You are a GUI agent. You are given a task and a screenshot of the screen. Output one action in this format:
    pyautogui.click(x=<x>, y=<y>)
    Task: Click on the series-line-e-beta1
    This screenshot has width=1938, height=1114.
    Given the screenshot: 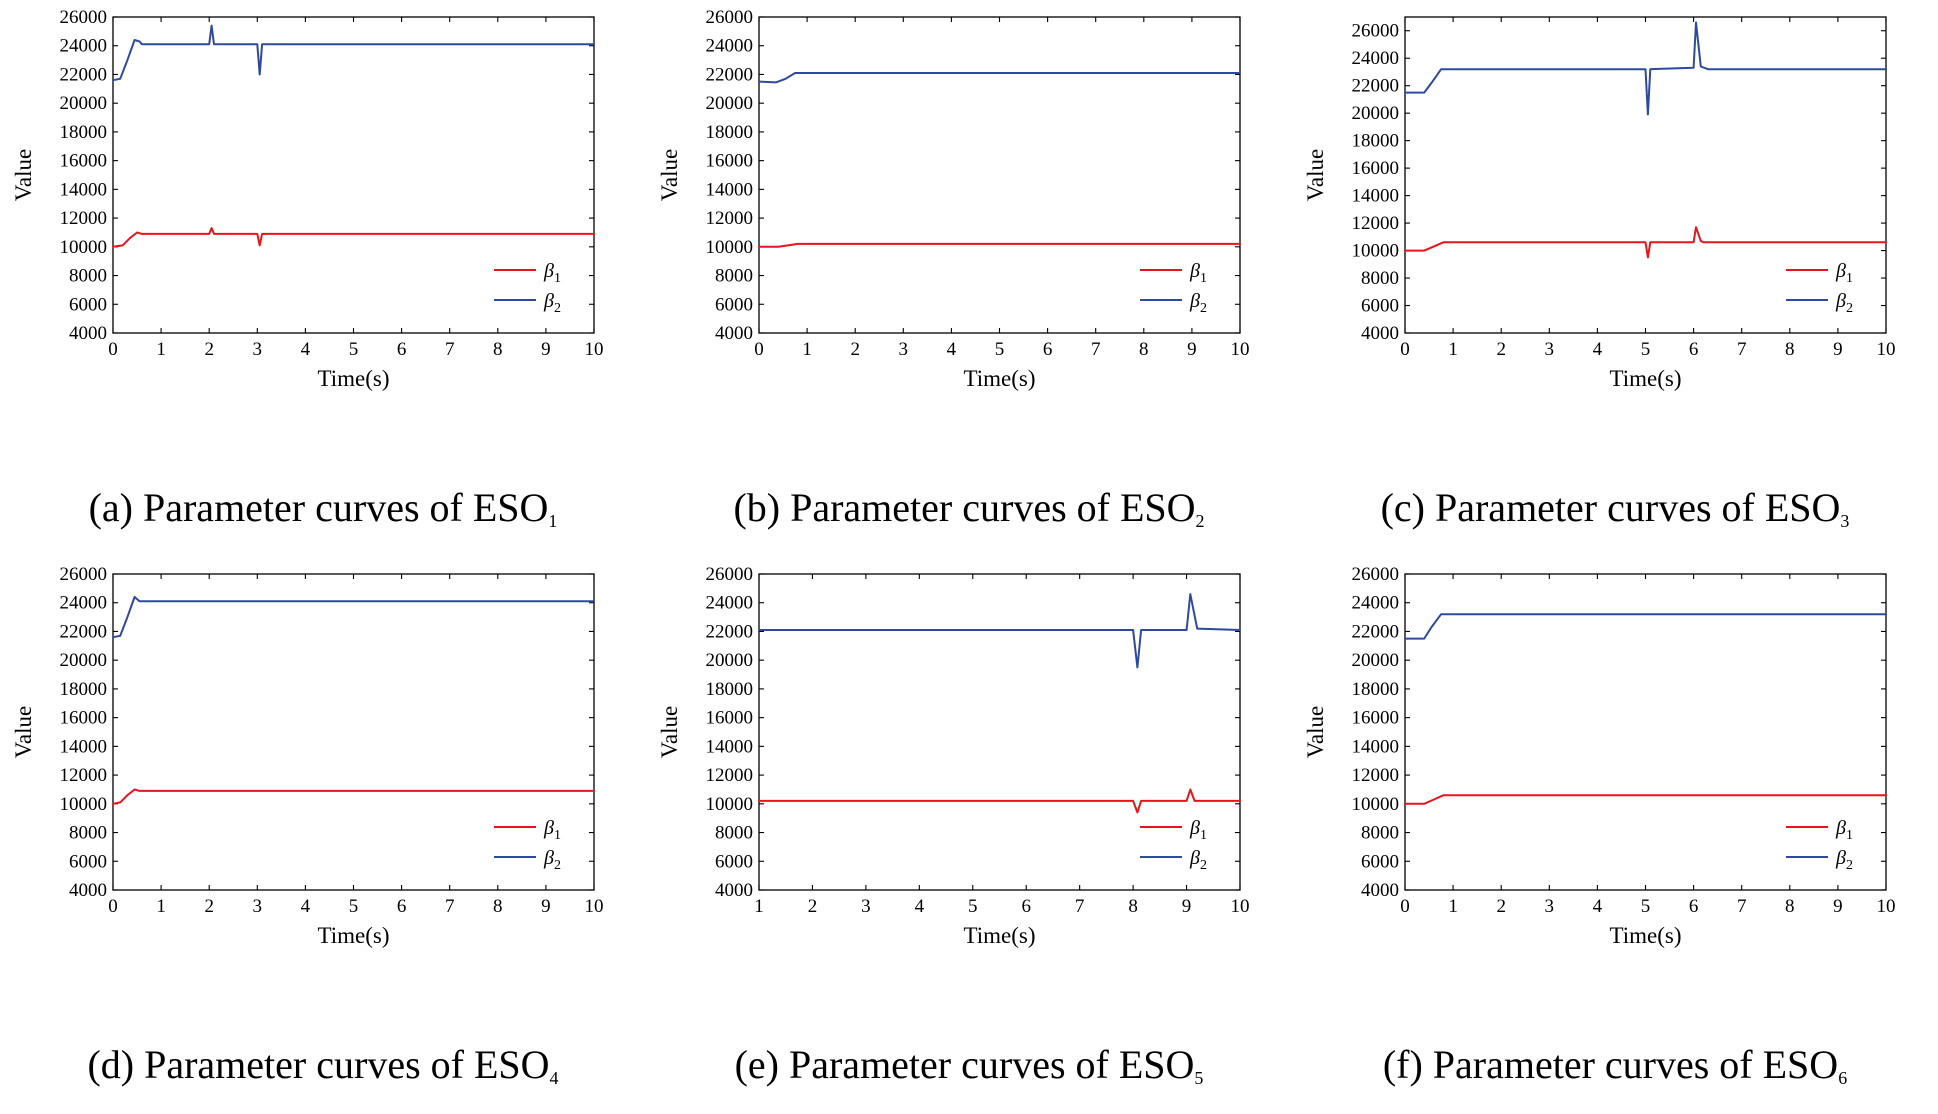 What is the action you would take?
    pyautogui.click(x=999, y=801)
    